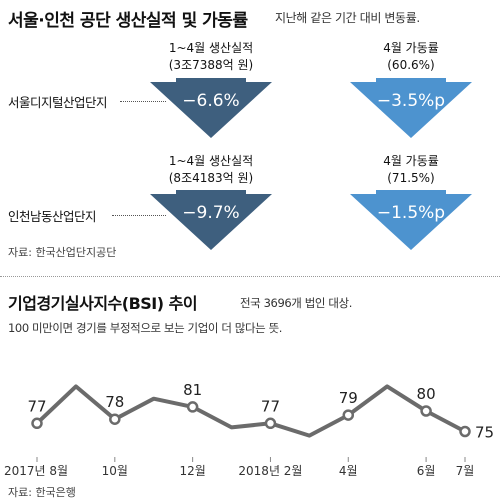 The height and width of the screenshot is (502, 500). What do you see at coordinates (348, 398) in the screenshot?
I see `bsi-data-label: 79` at bounding box center [348, 398].